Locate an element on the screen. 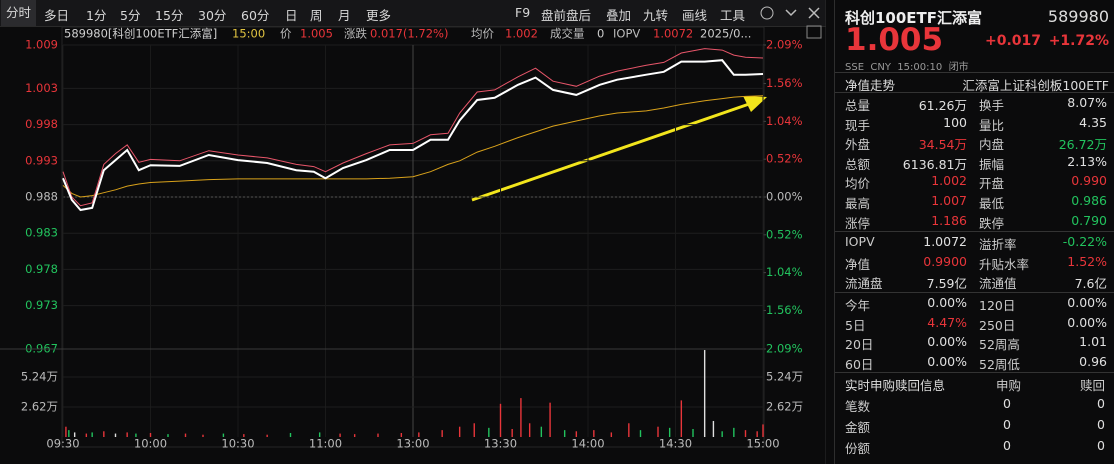  stat-value: -0.22% is located at coordinates (1084, 242).